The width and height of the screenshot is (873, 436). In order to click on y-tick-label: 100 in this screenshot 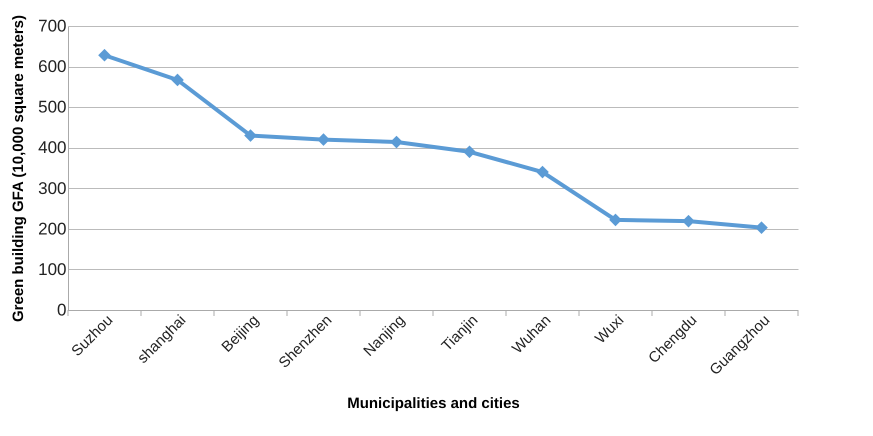, I will do `click(52, 269)`.